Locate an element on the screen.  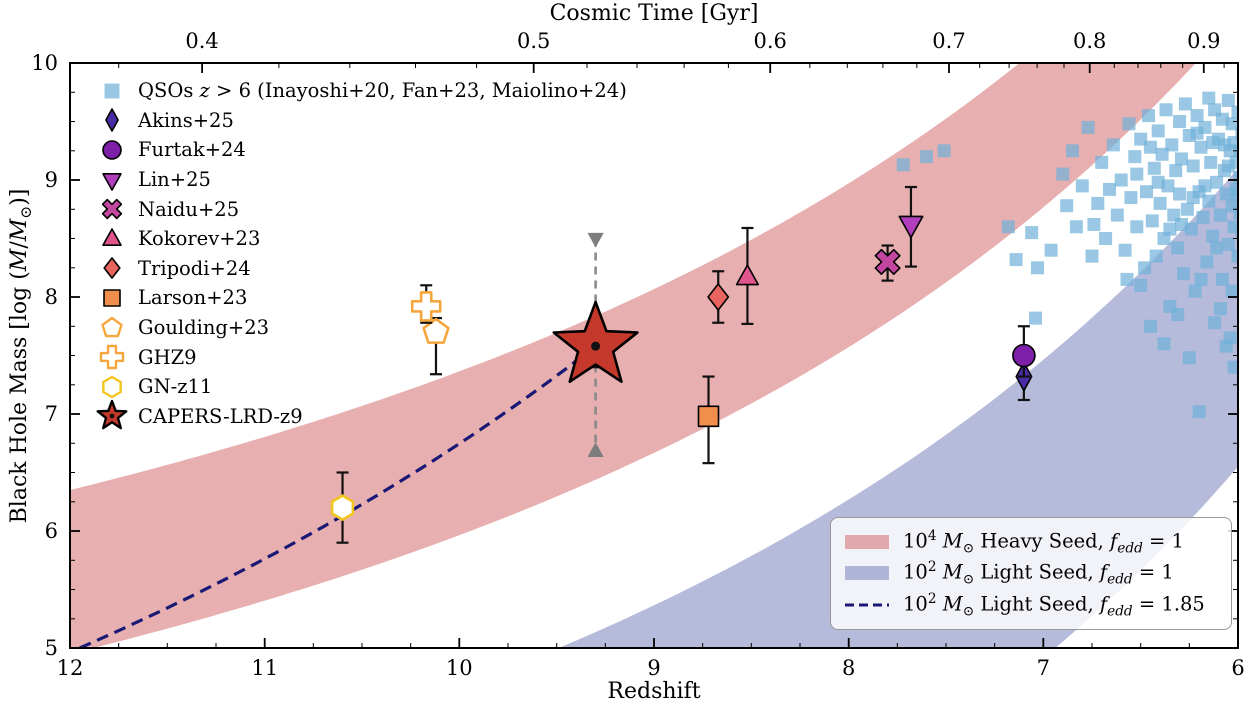
y-axis-title: Black Hole Mass [log (M/M⊙)] is located at coordinates (21, 356).